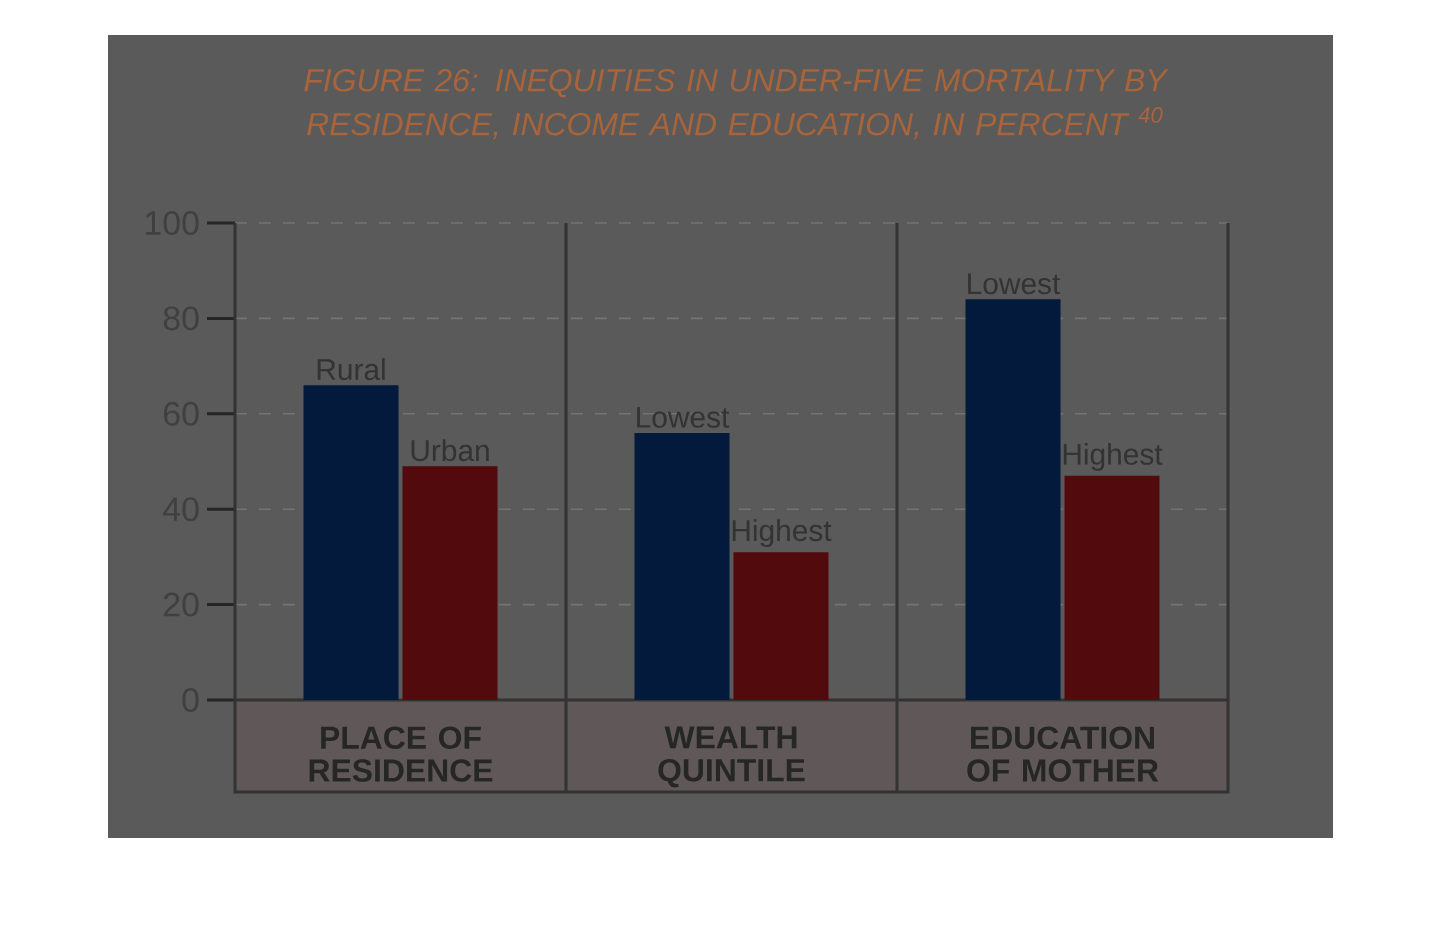  Describe the element at coordinates (736, 104) in the screenshot. I see `chart-title: FIGURE 26: INEQUITIES IN UNDER-FIVE MORTALITY BY RESIDENCE, INCOME AND EDUCATION, IN PERCENT $^{40}$` at that location.